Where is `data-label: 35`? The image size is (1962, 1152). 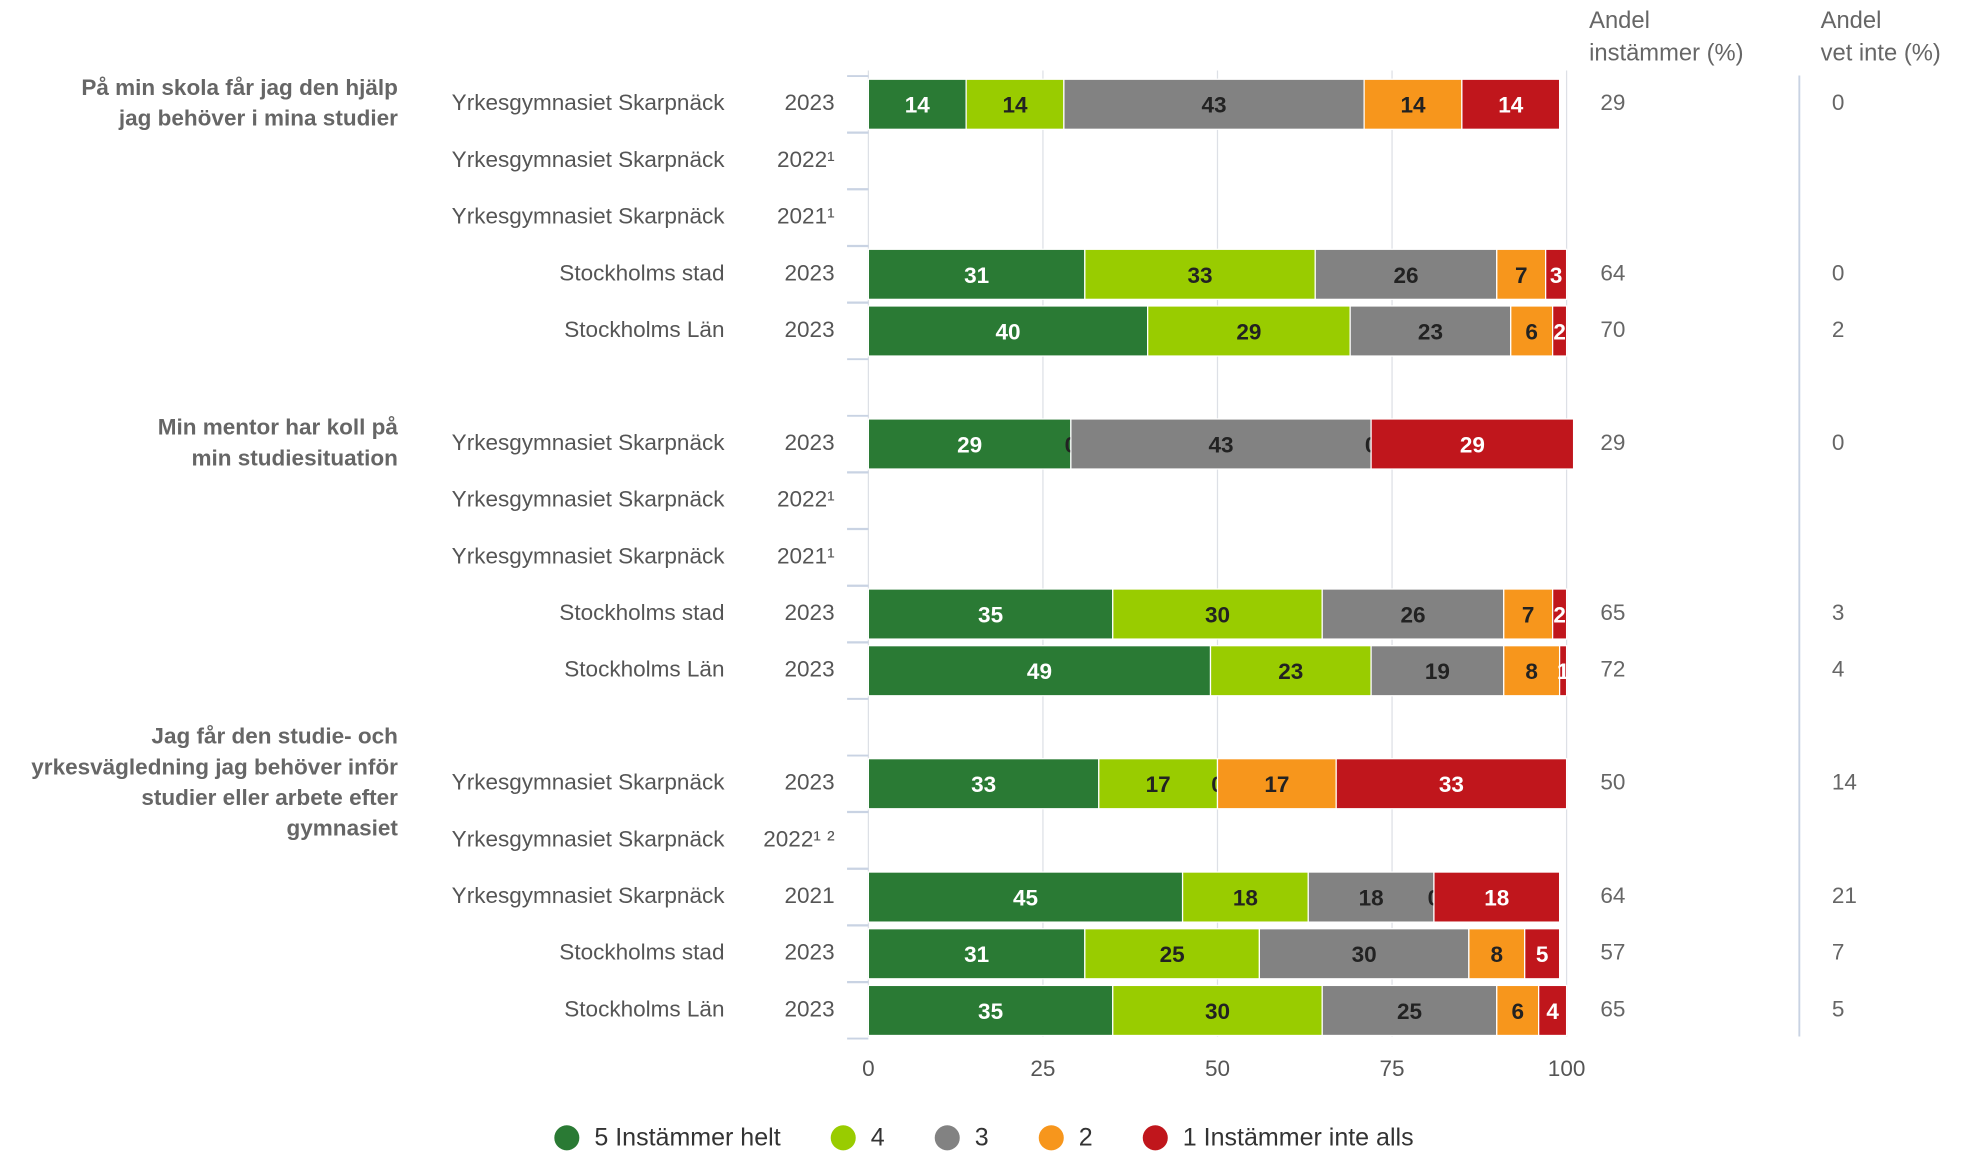
data-label: 35 is located at coordinates (990, 1011).